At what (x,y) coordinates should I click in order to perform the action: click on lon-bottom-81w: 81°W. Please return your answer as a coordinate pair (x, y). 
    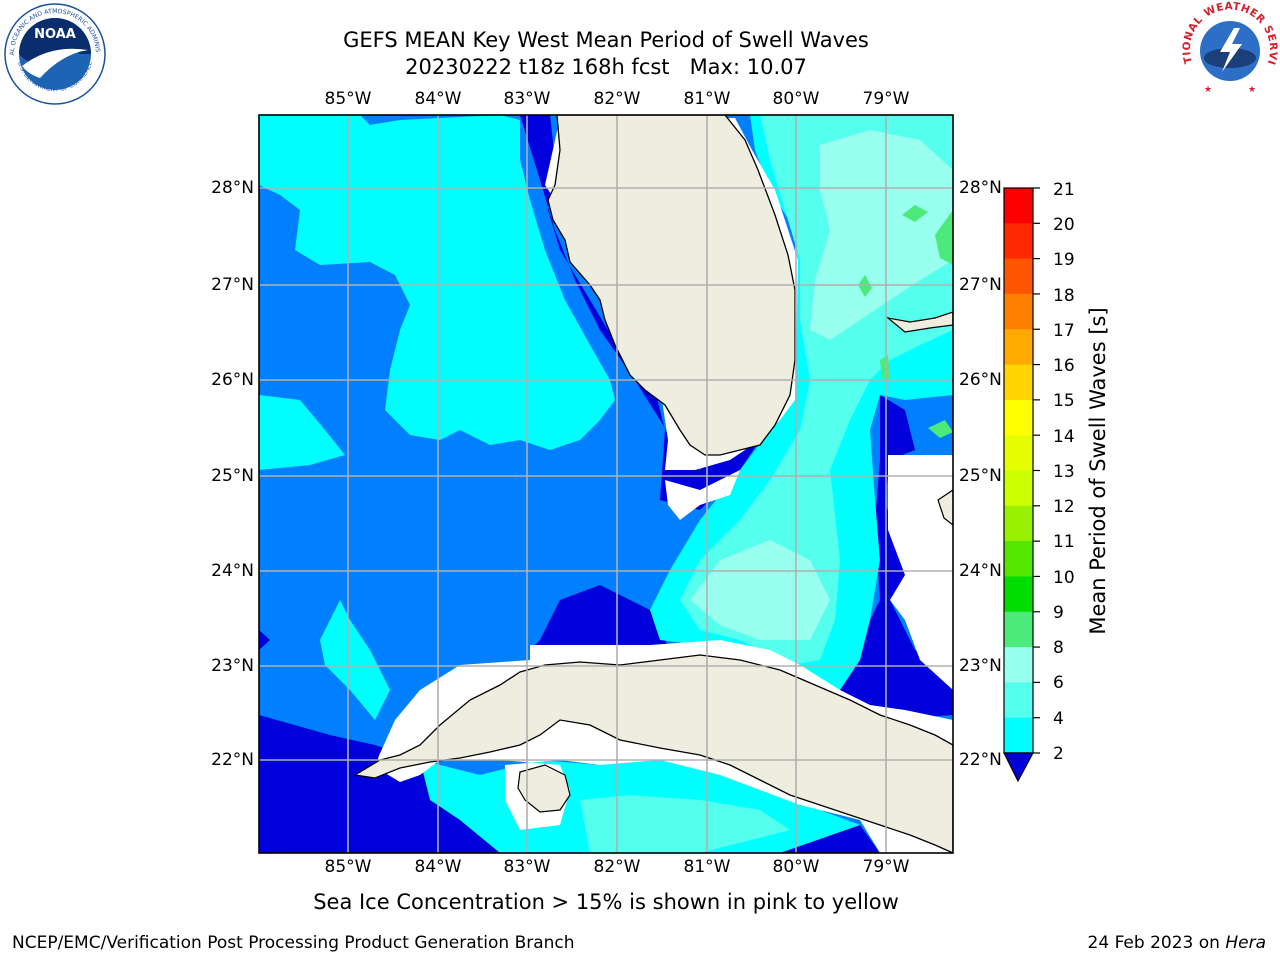
    Looking at the image, I should click on (707, 867).